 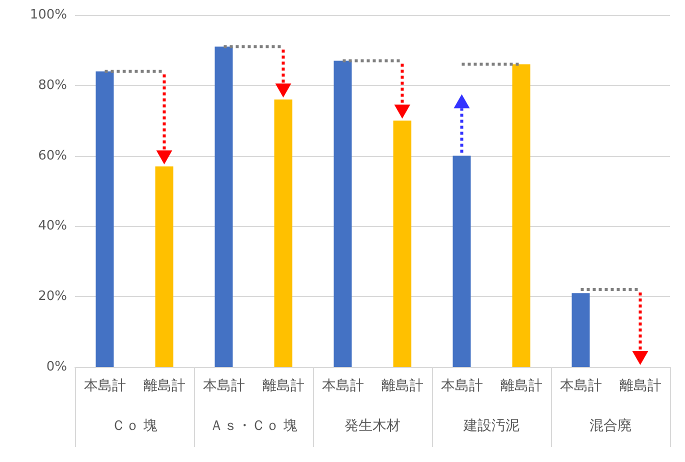 I want to click on y-tick-label: 20%, so click(x=52, y=296).